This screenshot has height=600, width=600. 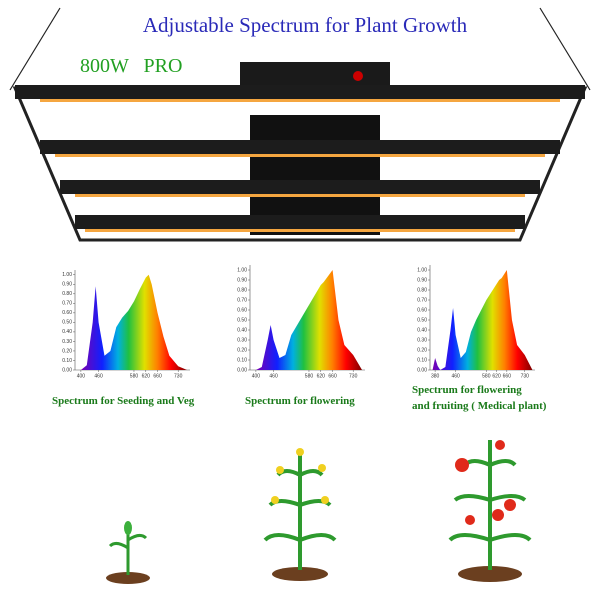 What do you see at coordinates (435, 376) in the screenshot?
I see `x-tick-label: 380` at bounding box center [435, 376].